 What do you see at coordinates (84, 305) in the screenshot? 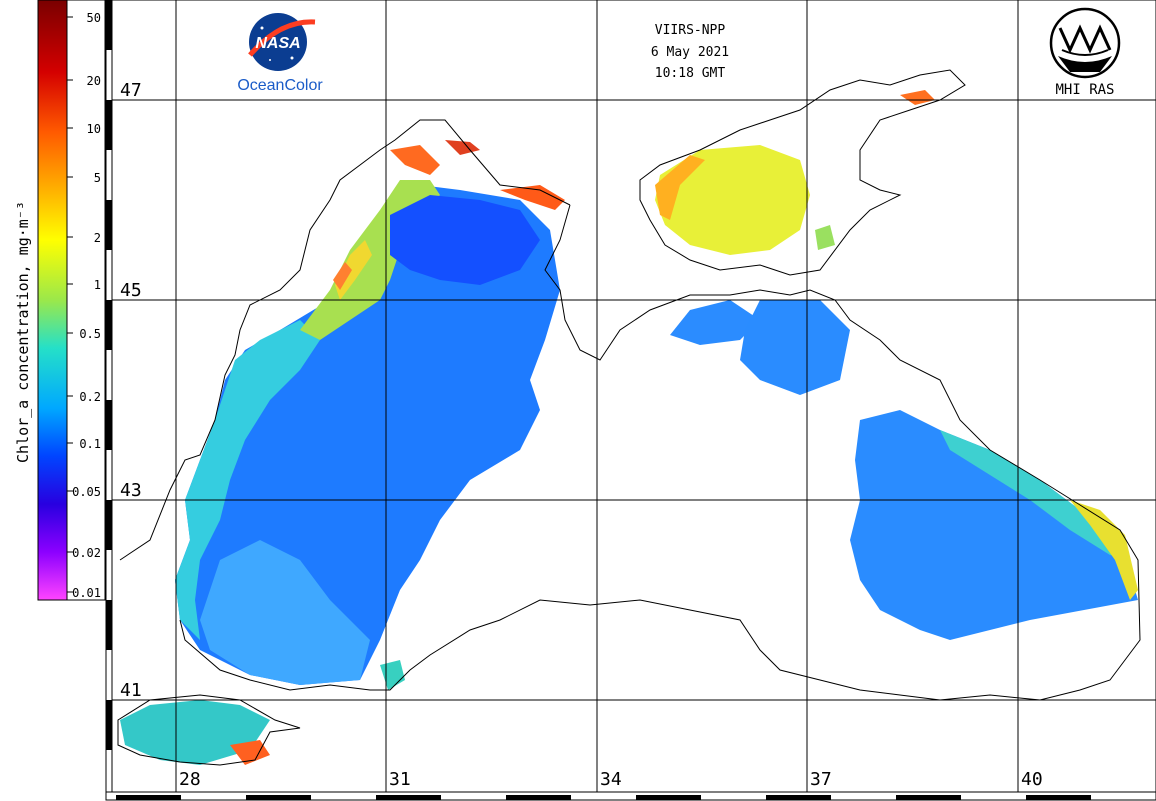
I see `colorbar-ticks: 50 20 10 5 2 1 0.5 0.2 0.1 0.05 0.02 0.01` at bounding box center [84, 305].